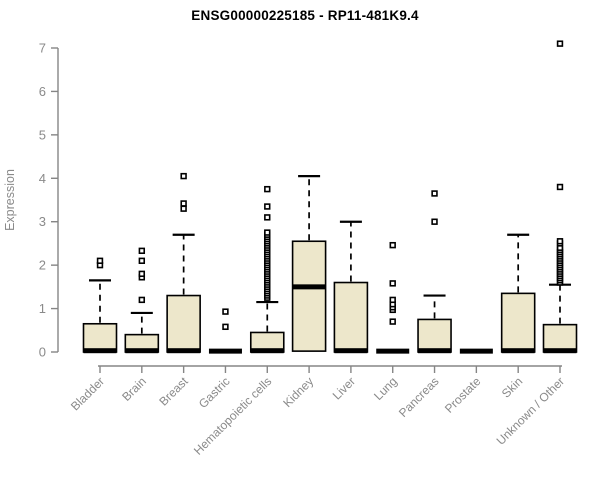 This screenshot has width=600, height=500. What do you see at coordinates (42, 134) in the screenshot?
I see `y-tick-label: 5` at bounding box center [42, 134].